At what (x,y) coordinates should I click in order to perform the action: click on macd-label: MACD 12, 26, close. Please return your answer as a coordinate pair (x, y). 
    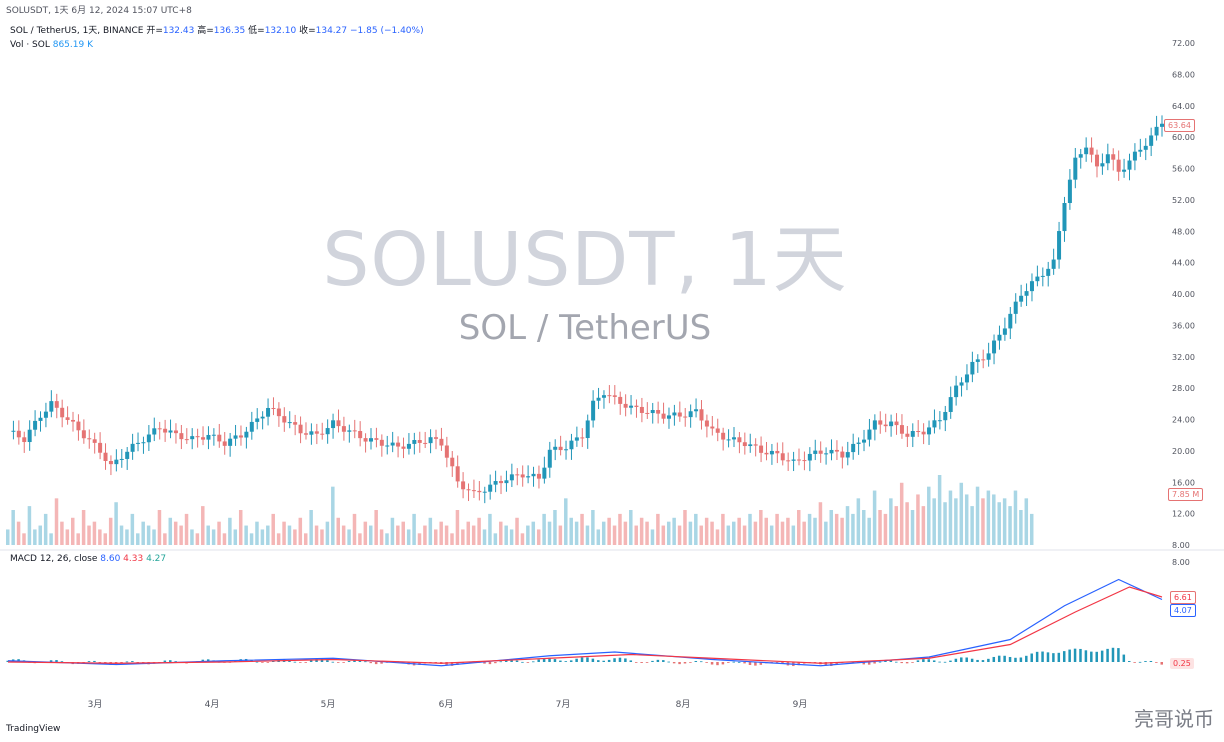
    Looking at the image, I should click on (54, 559).